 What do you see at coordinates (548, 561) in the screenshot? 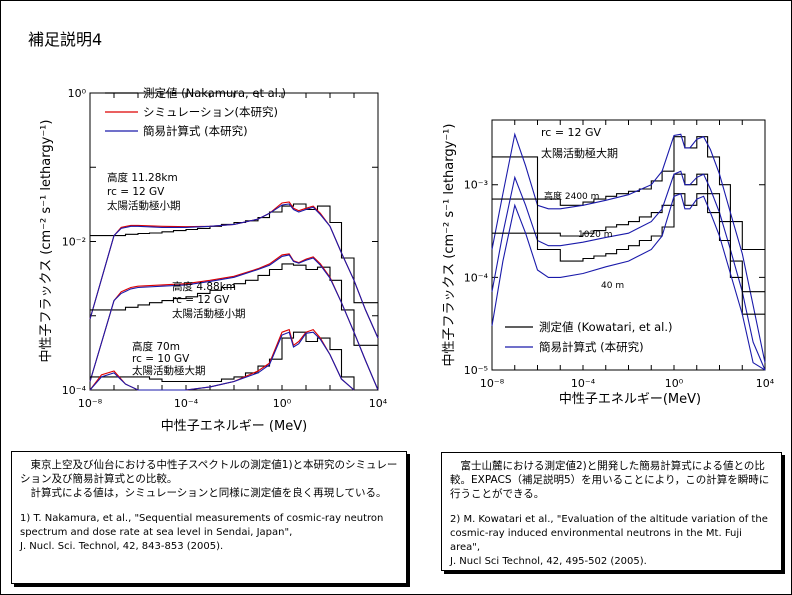
I see `right-caption-ref2: J. Nucl Sci Technol, 42, 495-502 (2005).` at bounding box center [548, 561].